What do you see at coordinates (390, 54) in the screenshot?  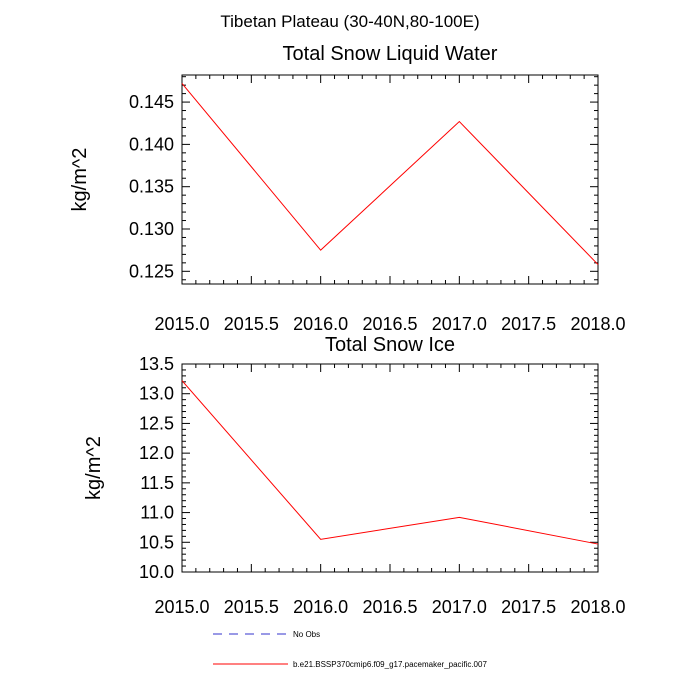 I see `panel-title: Total Snow Liquid Water` at bounding box center [390, 54].